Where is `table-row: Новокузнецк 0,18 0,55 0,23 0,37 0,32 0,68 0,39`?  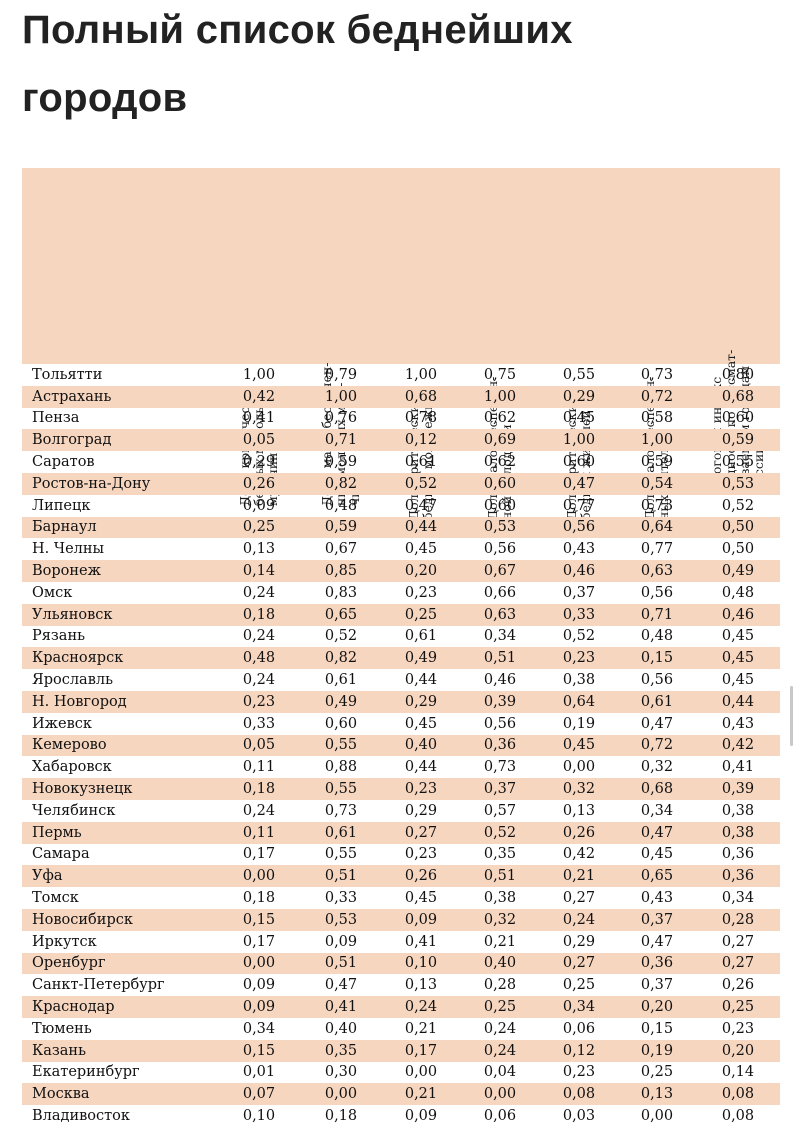
table-row: Новокузнецк 0,18 0,55 0,23 0,37 0,32 0,68 0,39 is located at coordinates (401, 789).